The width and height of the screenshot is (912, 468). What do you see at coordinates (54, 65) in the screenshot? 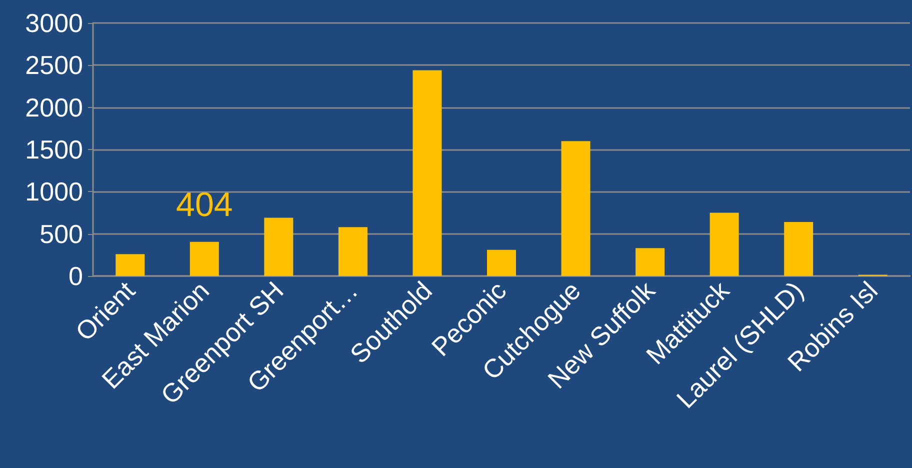
I see `y-tick-label: 2500` at bounding box center [54, 65].